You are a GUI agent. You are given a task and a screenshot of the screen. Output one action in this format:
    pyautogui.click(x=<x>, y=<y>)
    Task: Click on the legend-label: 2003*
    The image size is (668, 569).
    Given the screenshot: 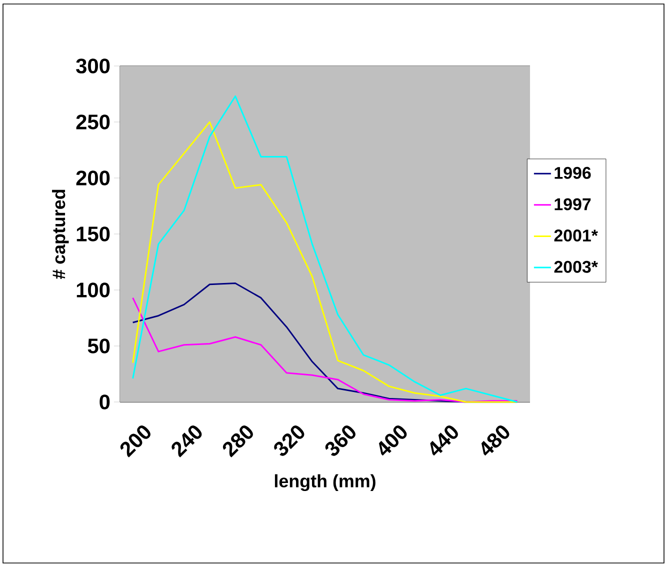 What is the action you would take?
    pyautogui.click(x=576, y=266)
    